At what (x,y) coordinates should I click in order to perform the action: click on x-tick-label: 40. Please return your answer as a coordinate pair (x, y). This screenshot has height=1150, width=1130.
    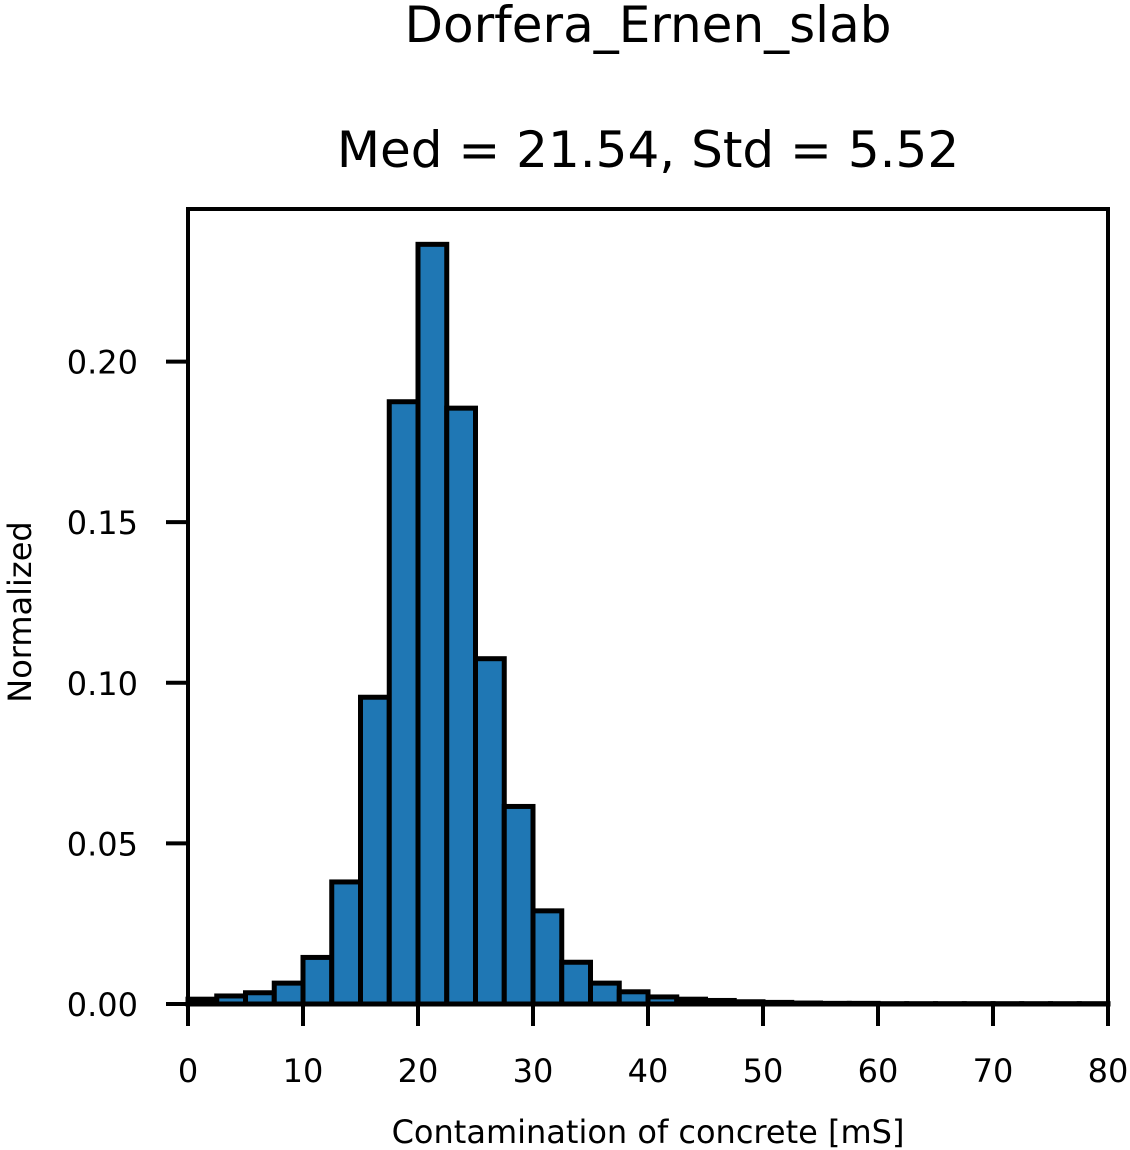
    Looking at the image, I should click on (648, 1071).